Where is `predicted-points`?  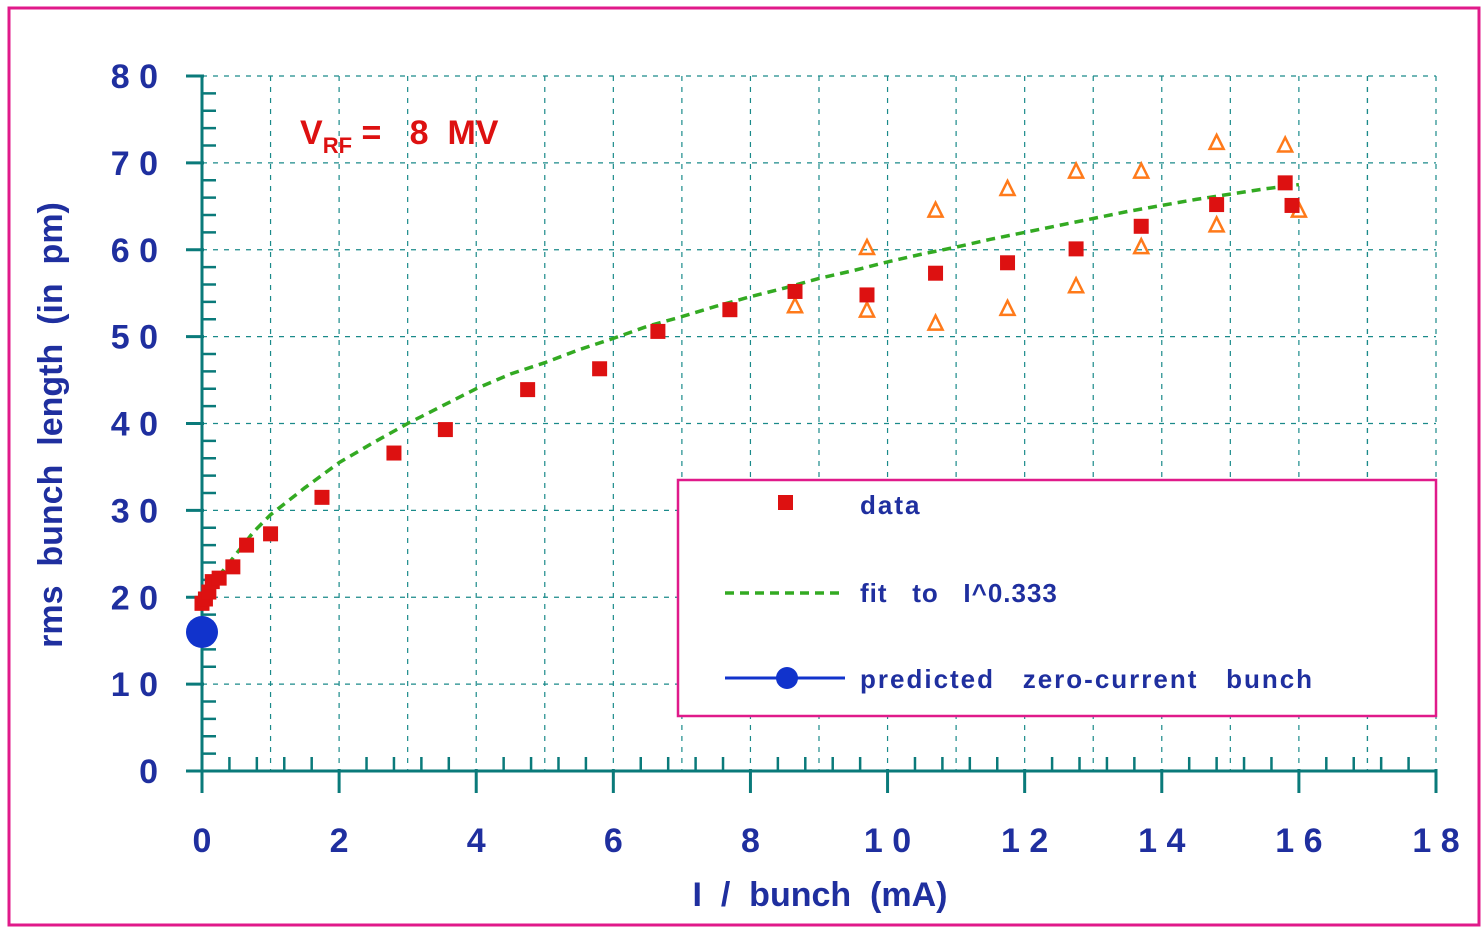
predicted-points is located at coordinates (202, 632).